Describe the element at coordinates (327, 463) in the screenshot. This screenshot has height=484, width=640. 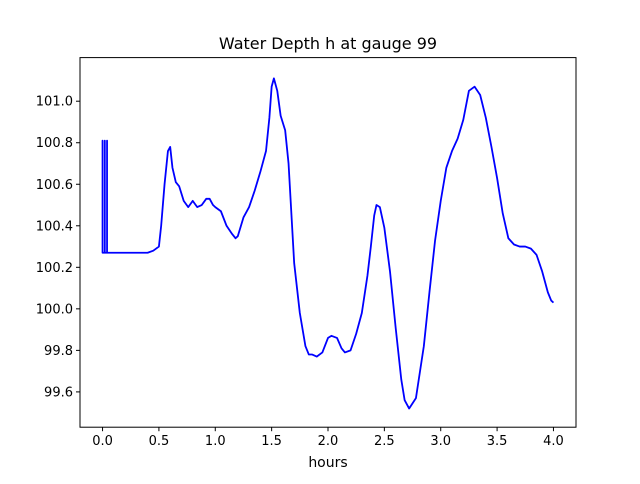
I see `x-axis-label: hours` at that location.